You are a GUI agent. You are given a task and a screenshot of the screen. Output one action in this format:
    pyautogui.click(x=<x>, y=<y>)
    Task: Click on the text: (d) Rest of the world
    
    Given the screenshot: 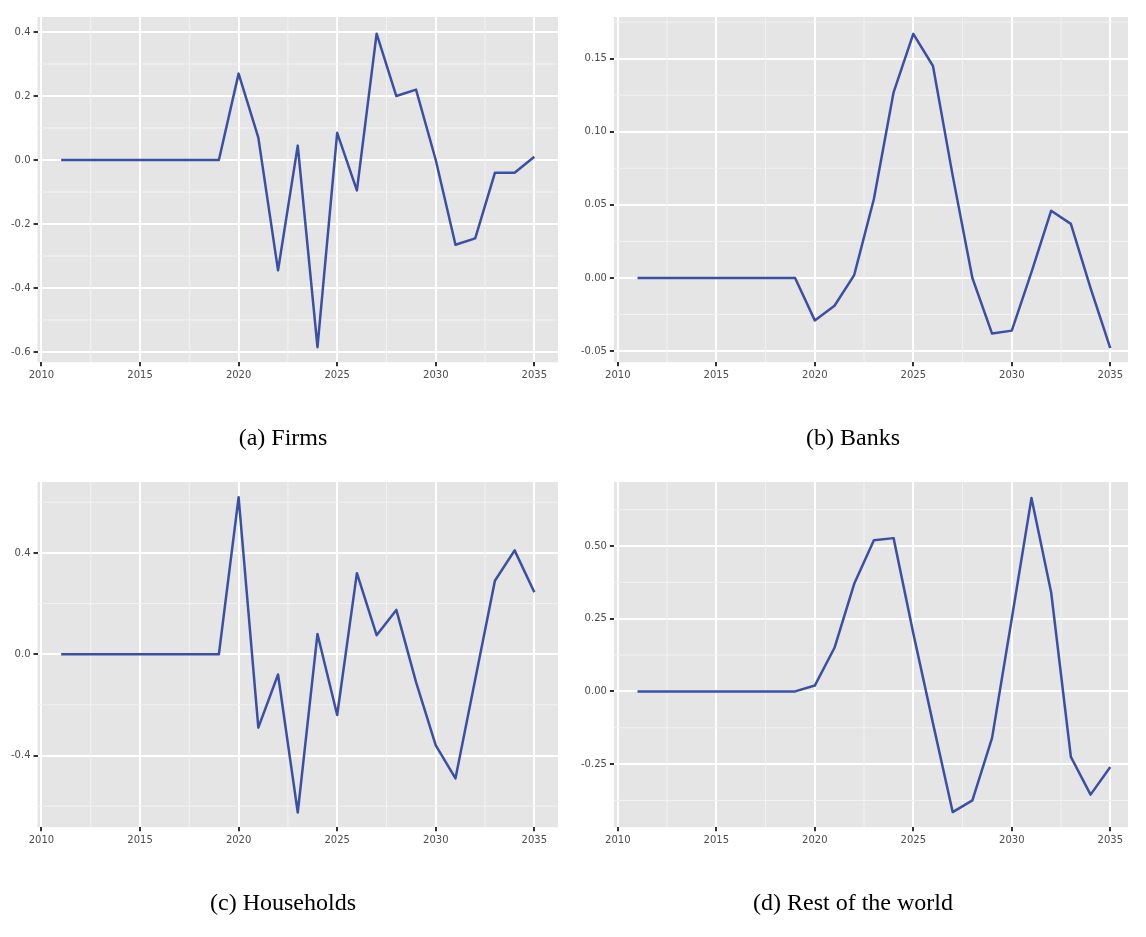 What is the action you would take?
    pyautogui.click(x=853, y=901)
    